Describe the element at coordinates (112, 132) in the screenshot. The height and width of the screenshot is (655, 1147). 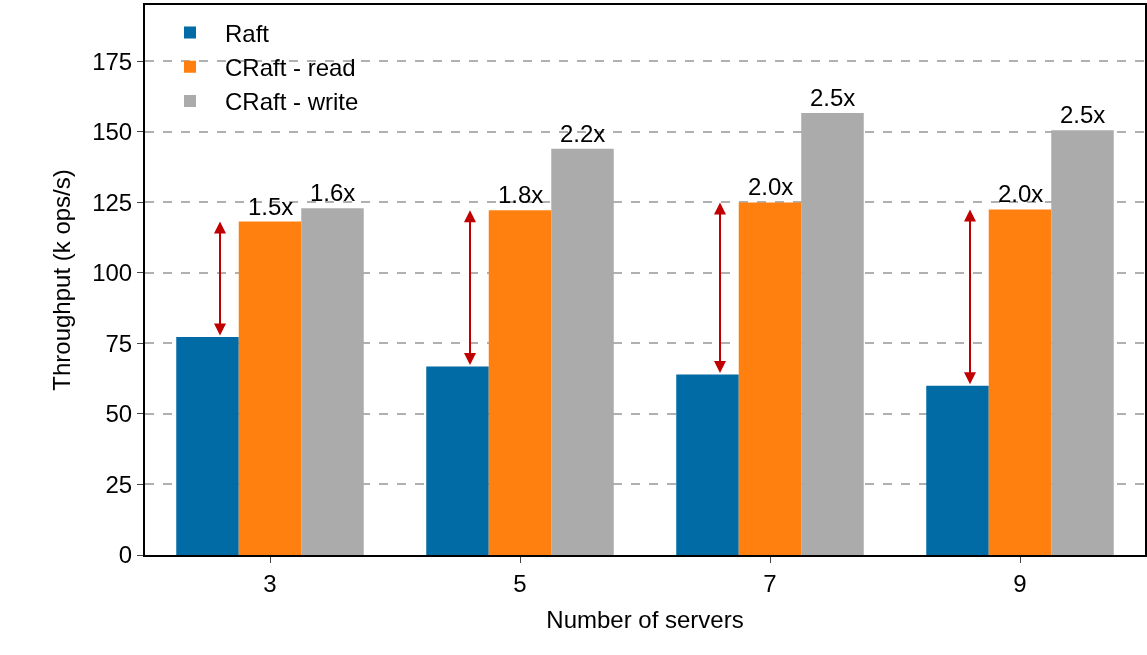
I see `y-tick-label: 150` at that location.